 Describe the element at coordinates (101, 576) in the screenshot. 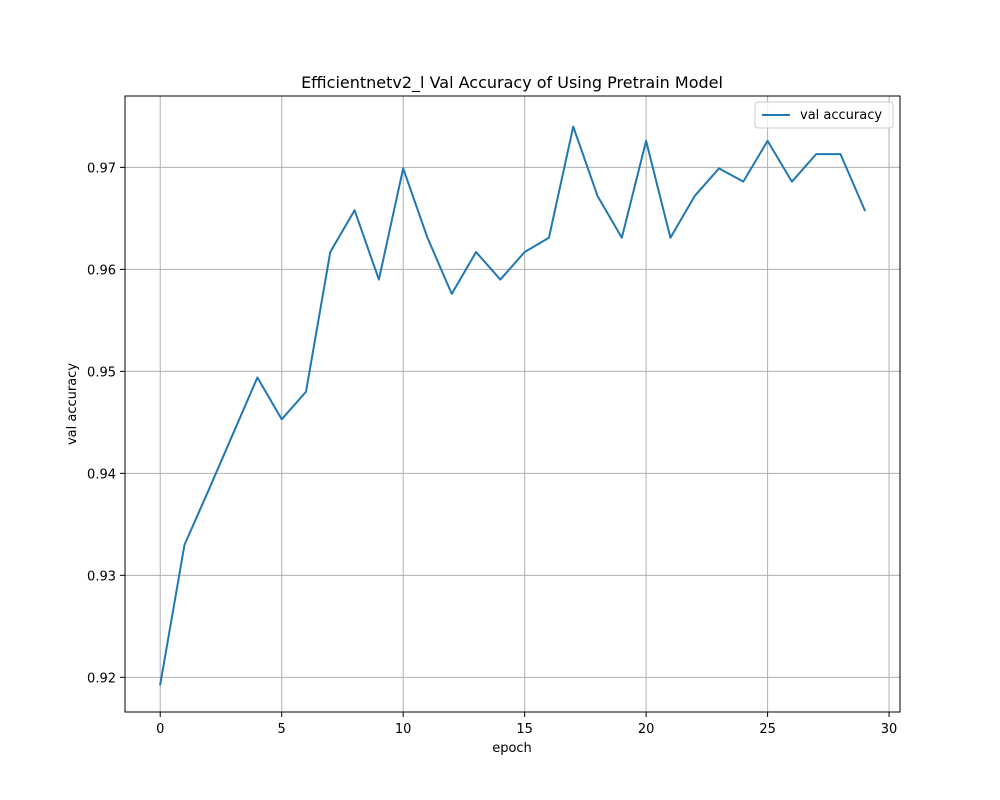

I see `y-tick-label: 0.93` at that location.